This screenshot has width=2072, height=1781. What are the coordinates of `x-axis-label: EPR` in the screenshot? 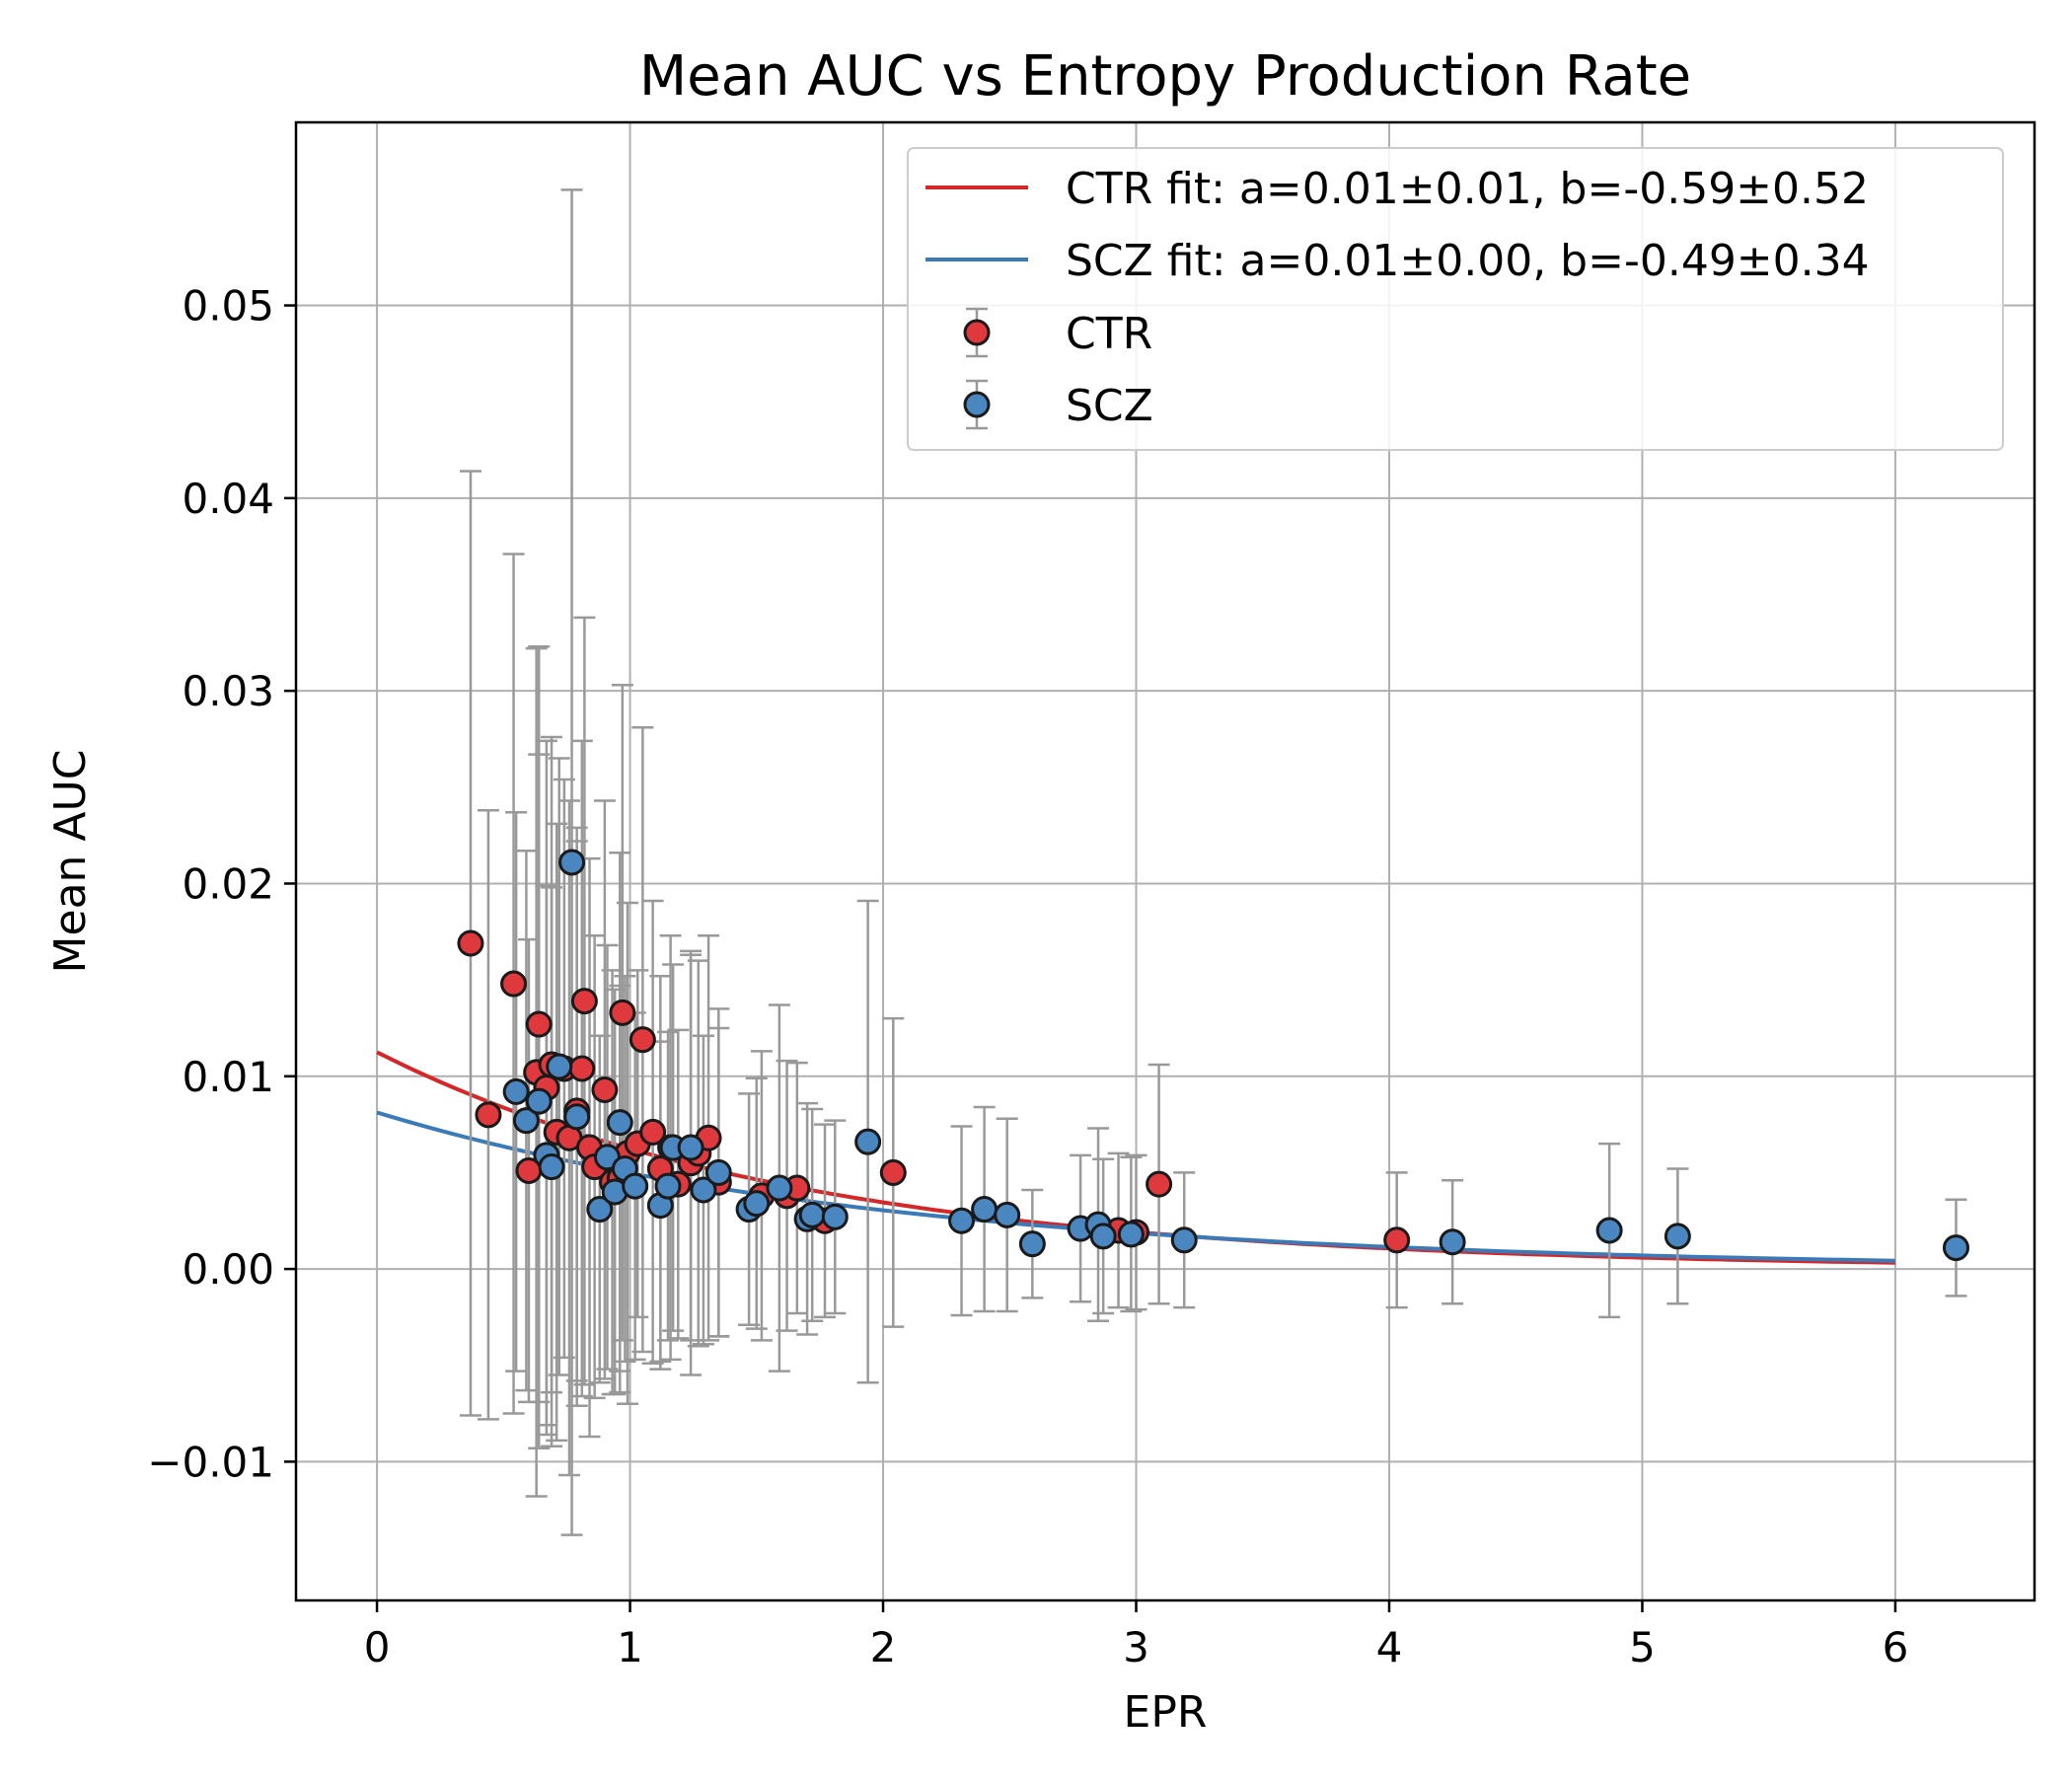 It's located at (1166, 1712).